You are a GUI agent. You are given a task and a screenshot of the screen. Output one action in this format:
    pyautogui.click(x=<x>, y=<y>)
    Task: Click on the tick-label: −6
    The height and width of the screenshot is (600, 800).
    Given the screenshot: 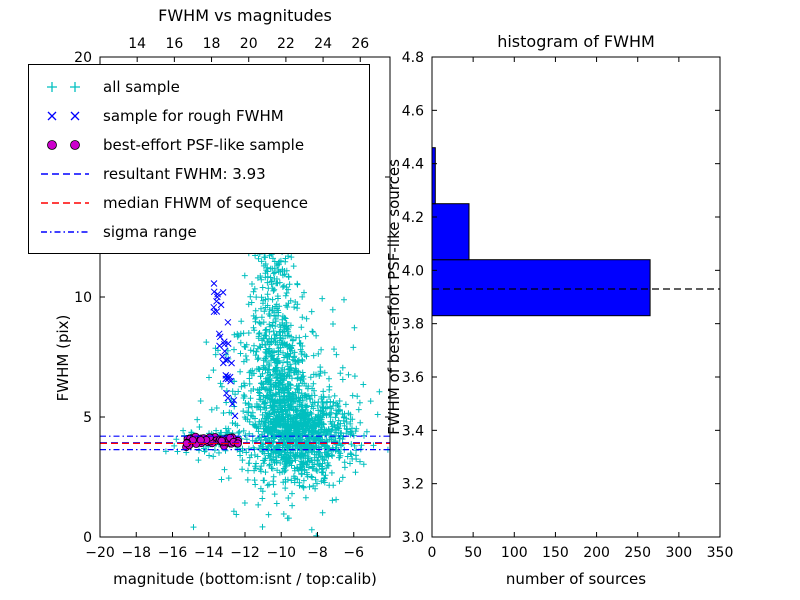 What is the action you would take?
    pyautogui.click(x=353, y=553)
    